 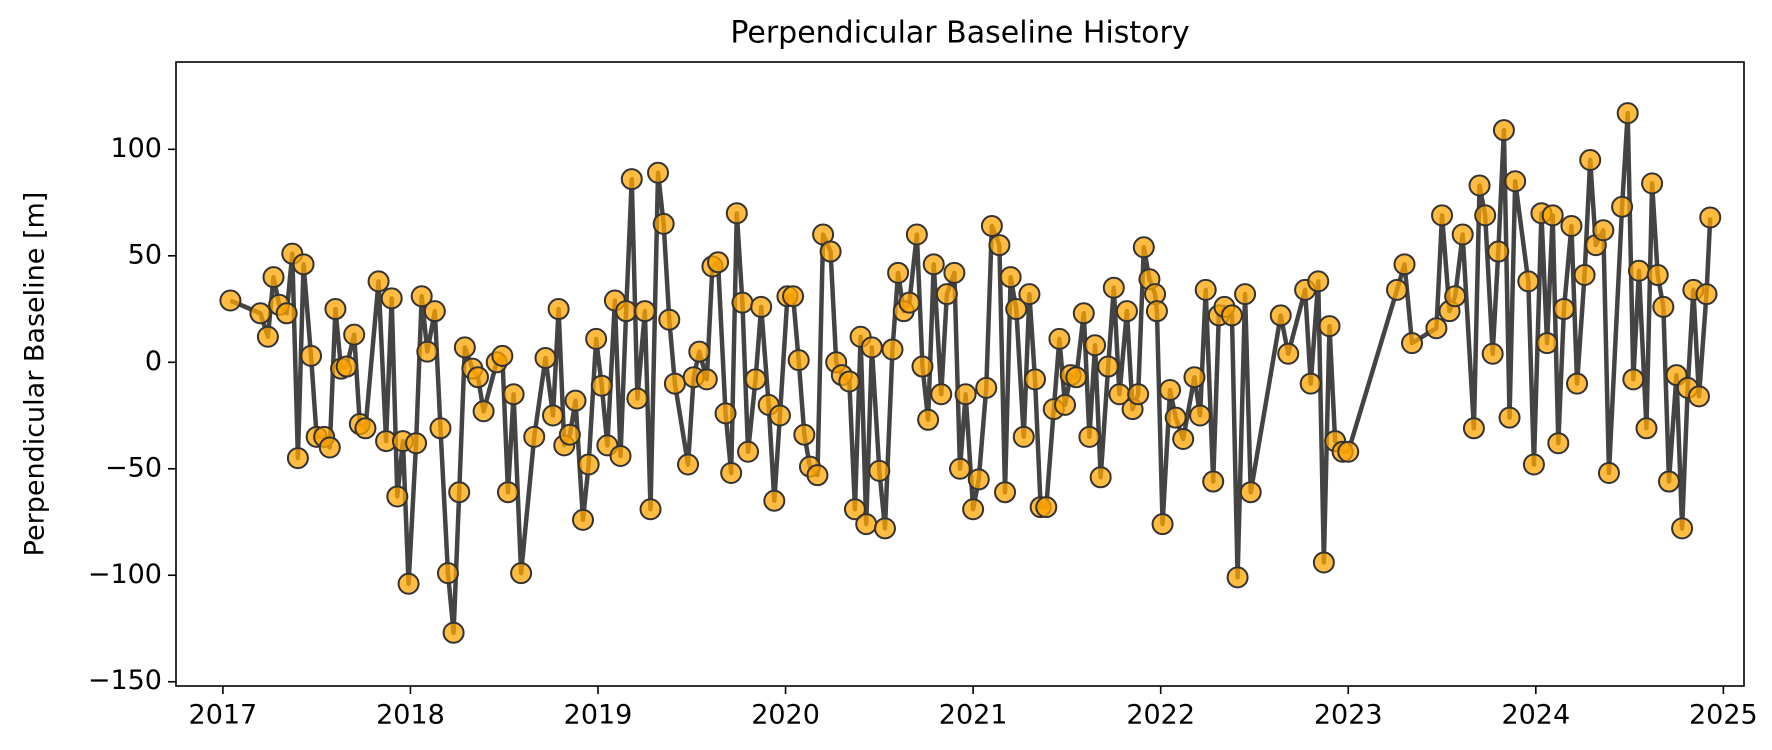 I want to click on y-tick-label: −50, so click(x=133, y=467).